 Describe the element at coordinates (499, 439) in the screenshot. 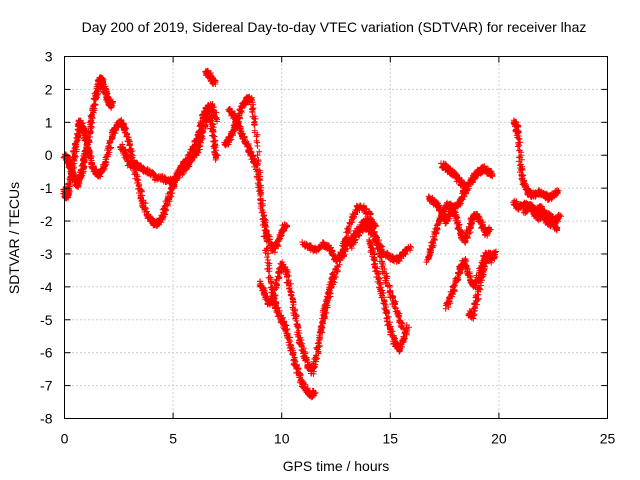

I see `x-tick-label: 20` at that location.